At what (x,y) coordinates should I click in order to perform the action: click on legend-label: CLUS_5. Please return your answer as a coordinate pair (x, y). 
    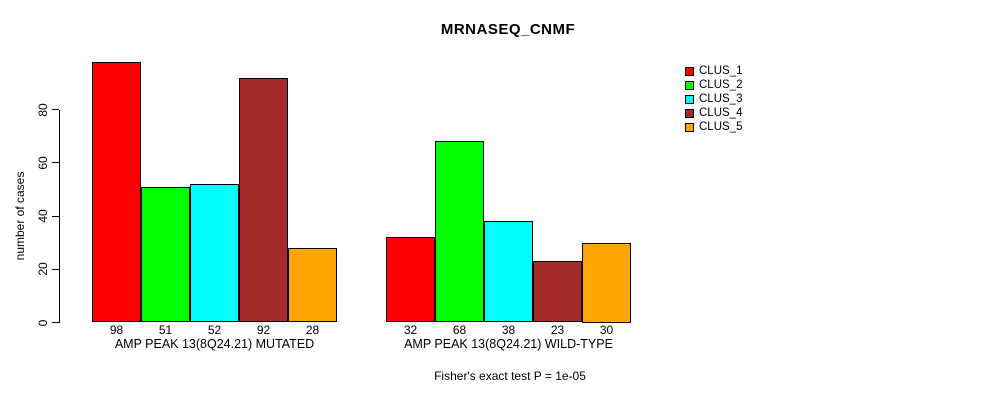
    Looking at the image, I should click on (721, 127).